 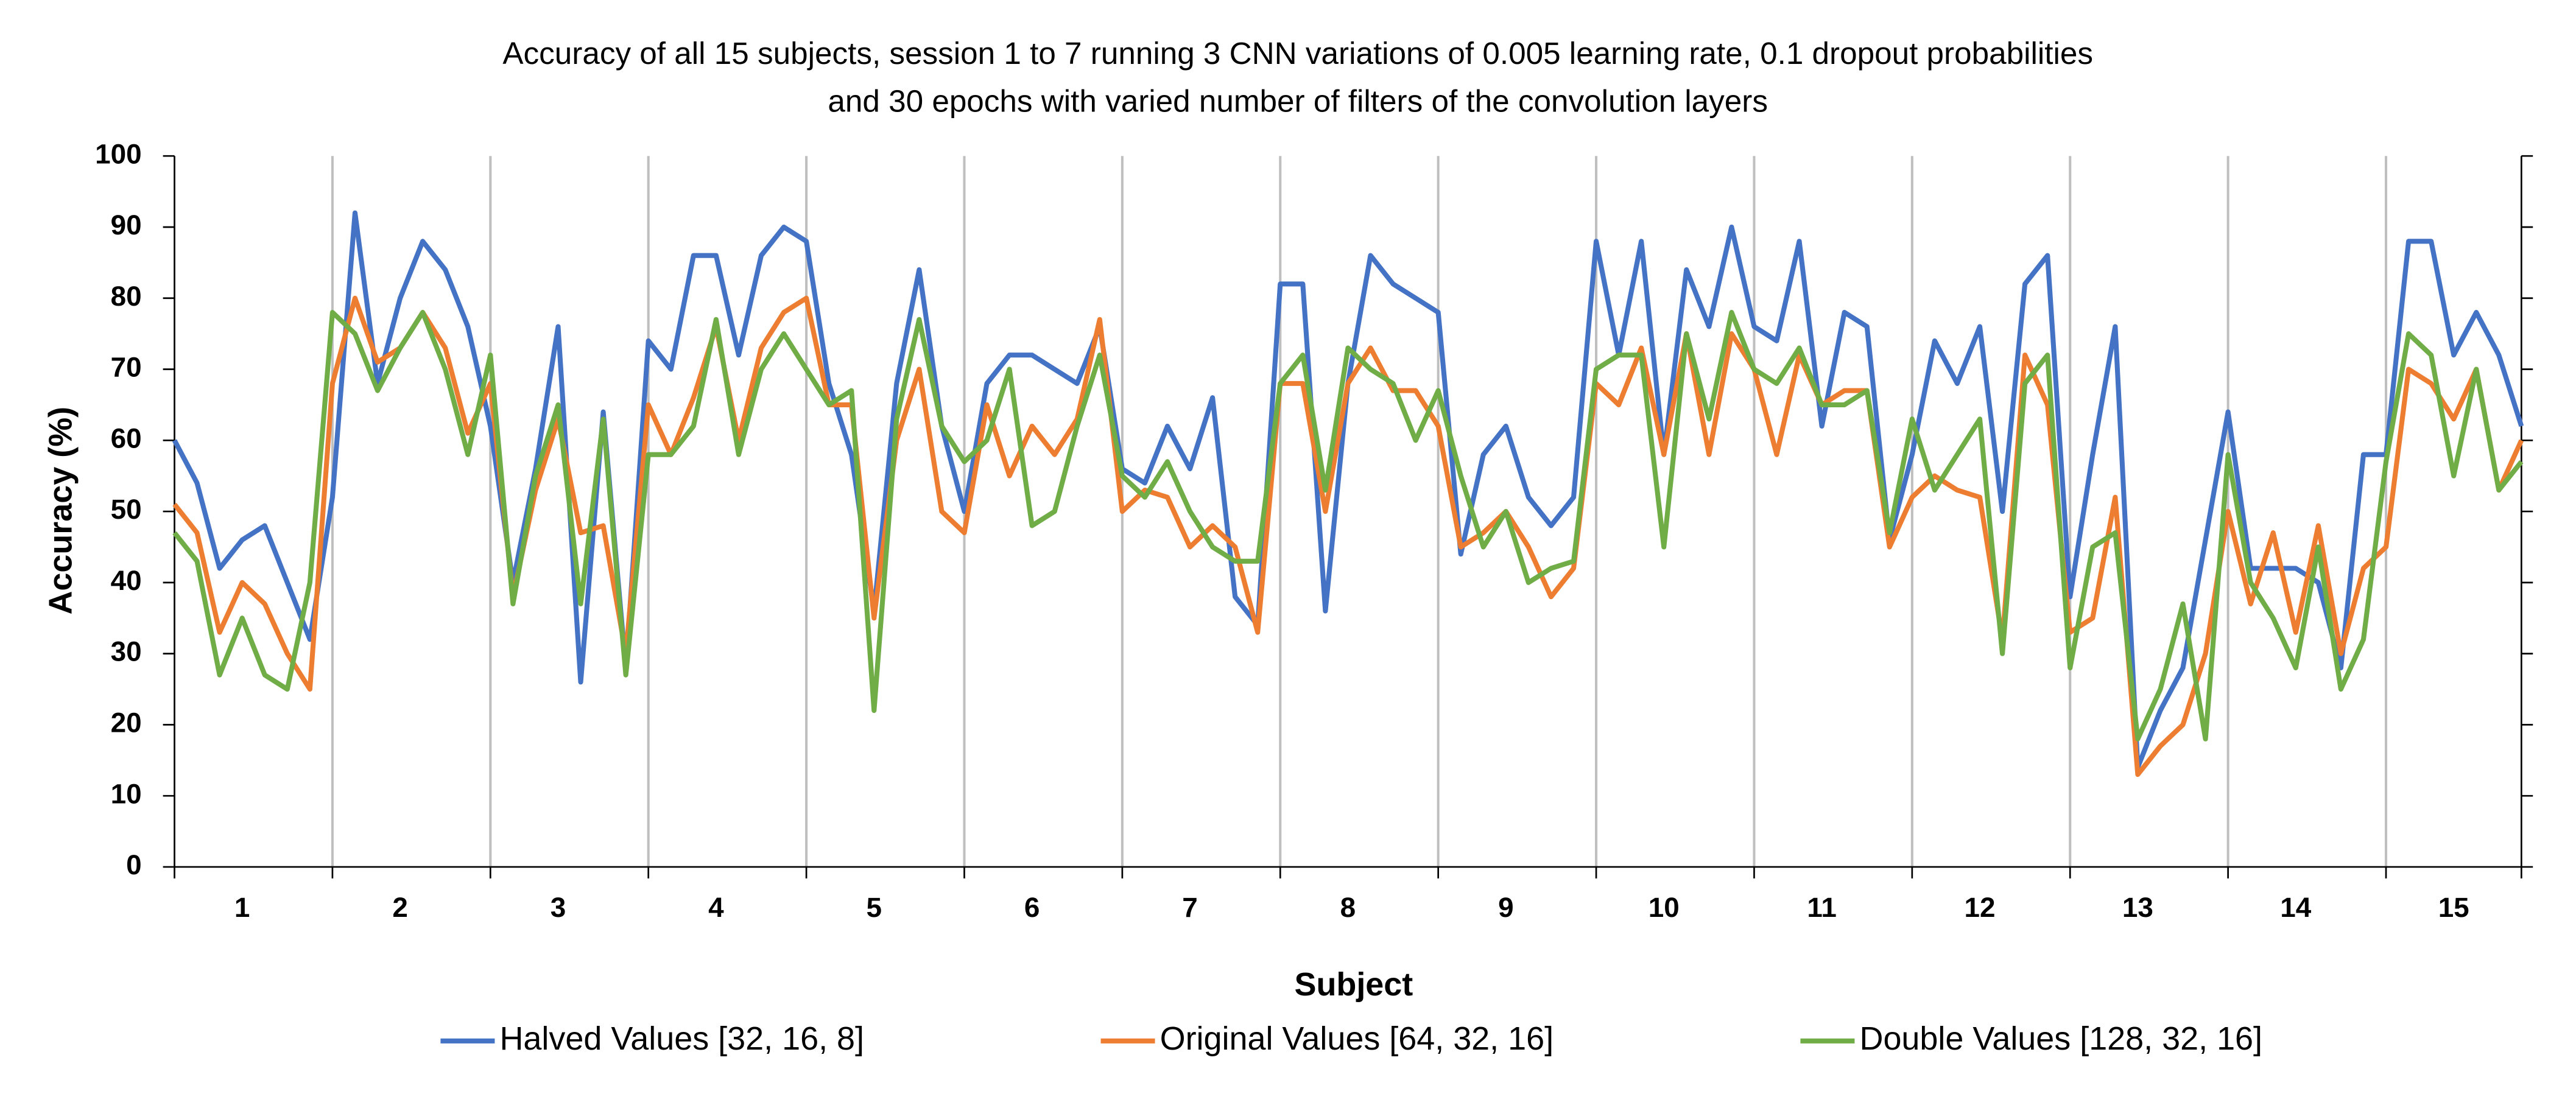 What do you see at coordinates (2137, 908) in the screenshot?
I see `x-tick-label: 13` at bounding box center [2137, 908].